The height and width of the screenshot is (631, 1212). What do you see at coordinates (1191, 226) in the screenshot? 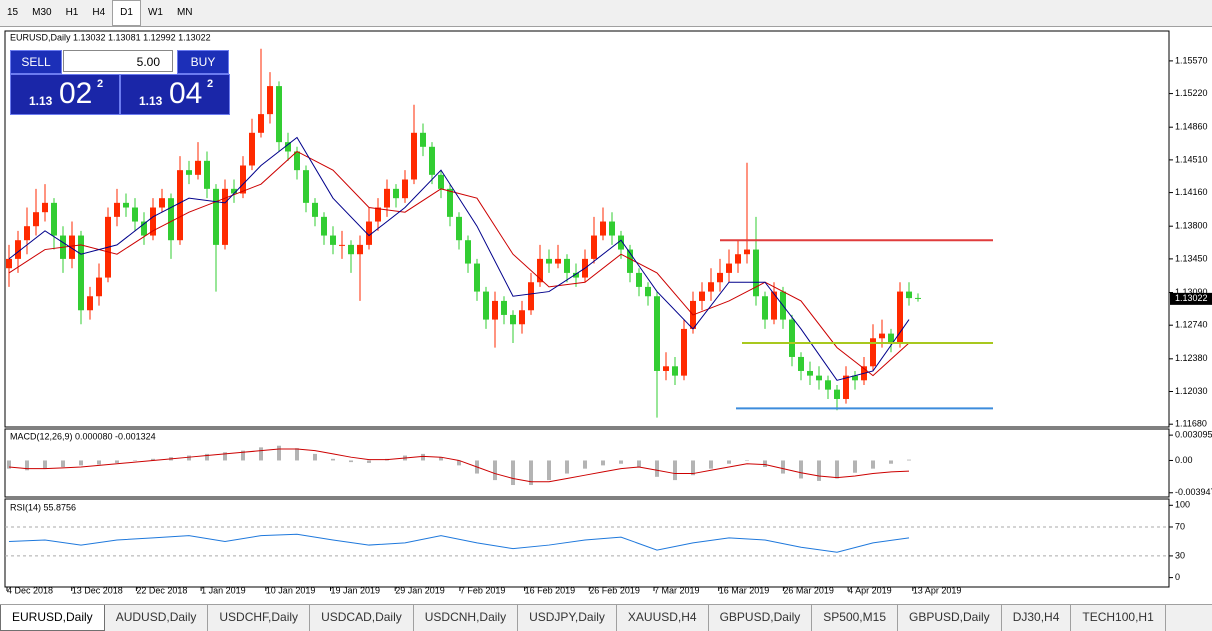
I see `price-axis-label: 1.13800` at bounding box center [1191, 226].